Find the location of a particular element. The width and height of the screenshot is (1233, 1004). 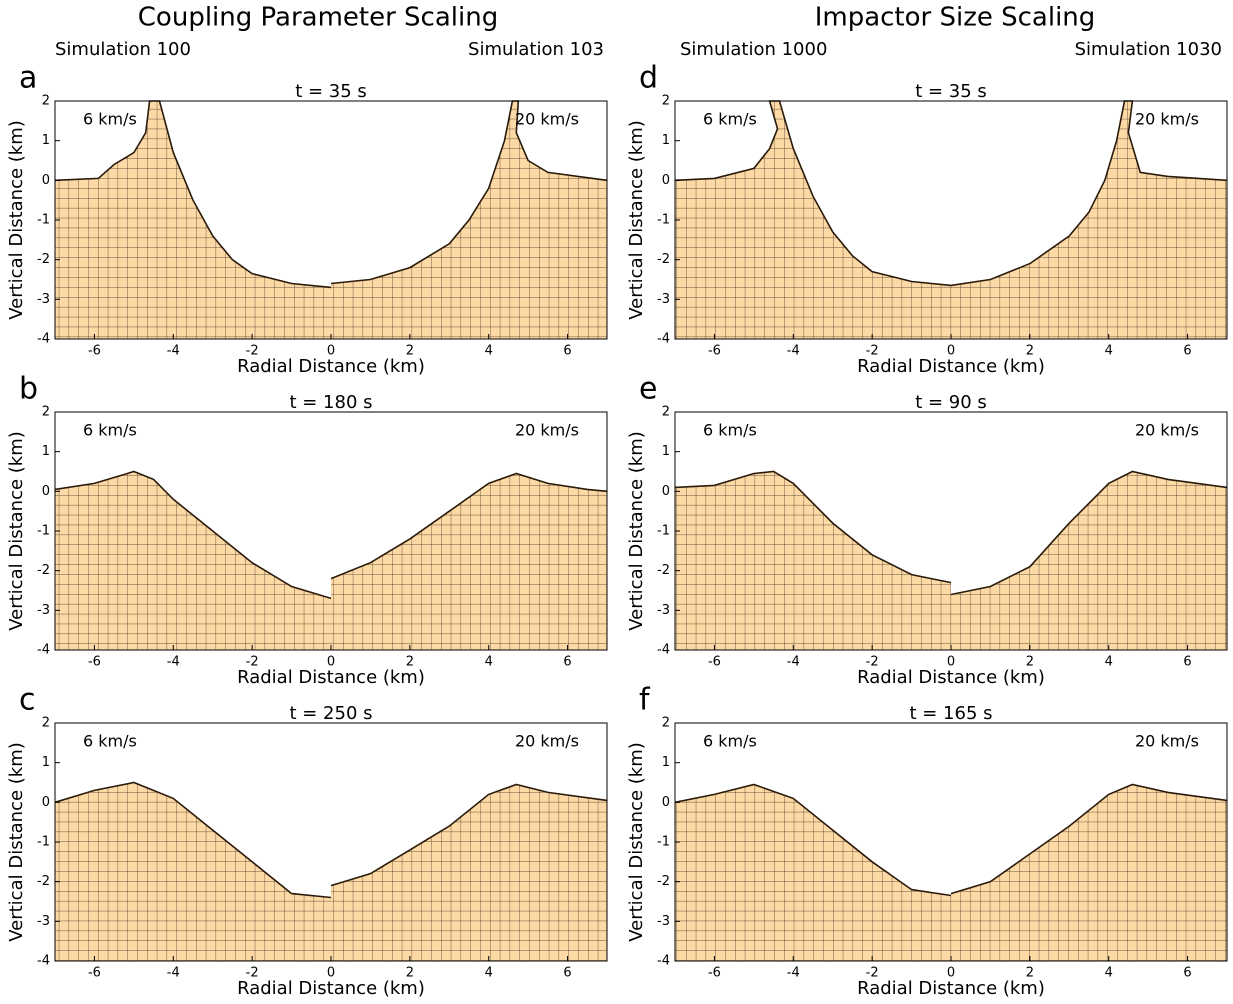

panel-title: t = 90 s is located at coordinates (951, 402).